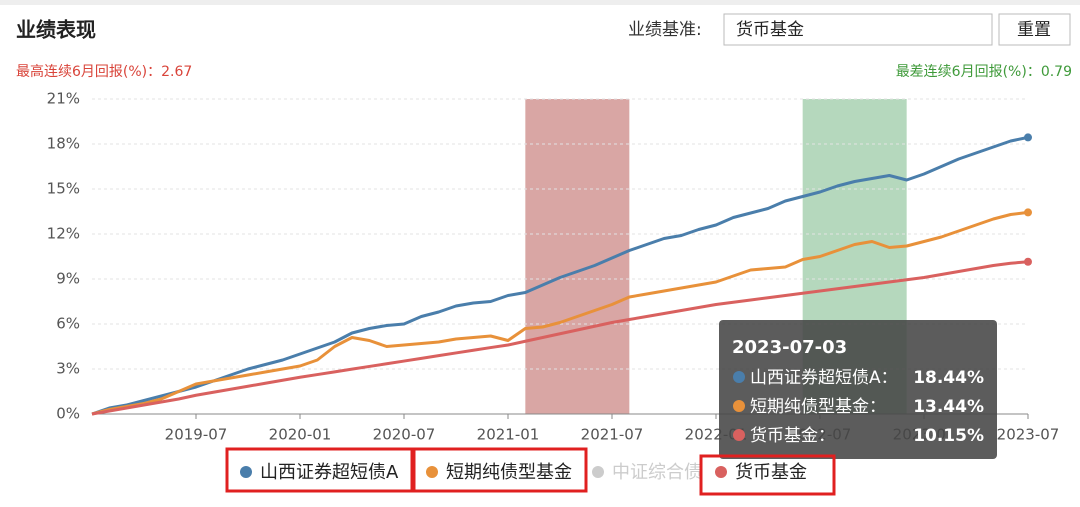  What do you see at coordinates (63, 234) in the screenshot?
I see `y-tick-label: 12%` at bounding box center [63, 234].